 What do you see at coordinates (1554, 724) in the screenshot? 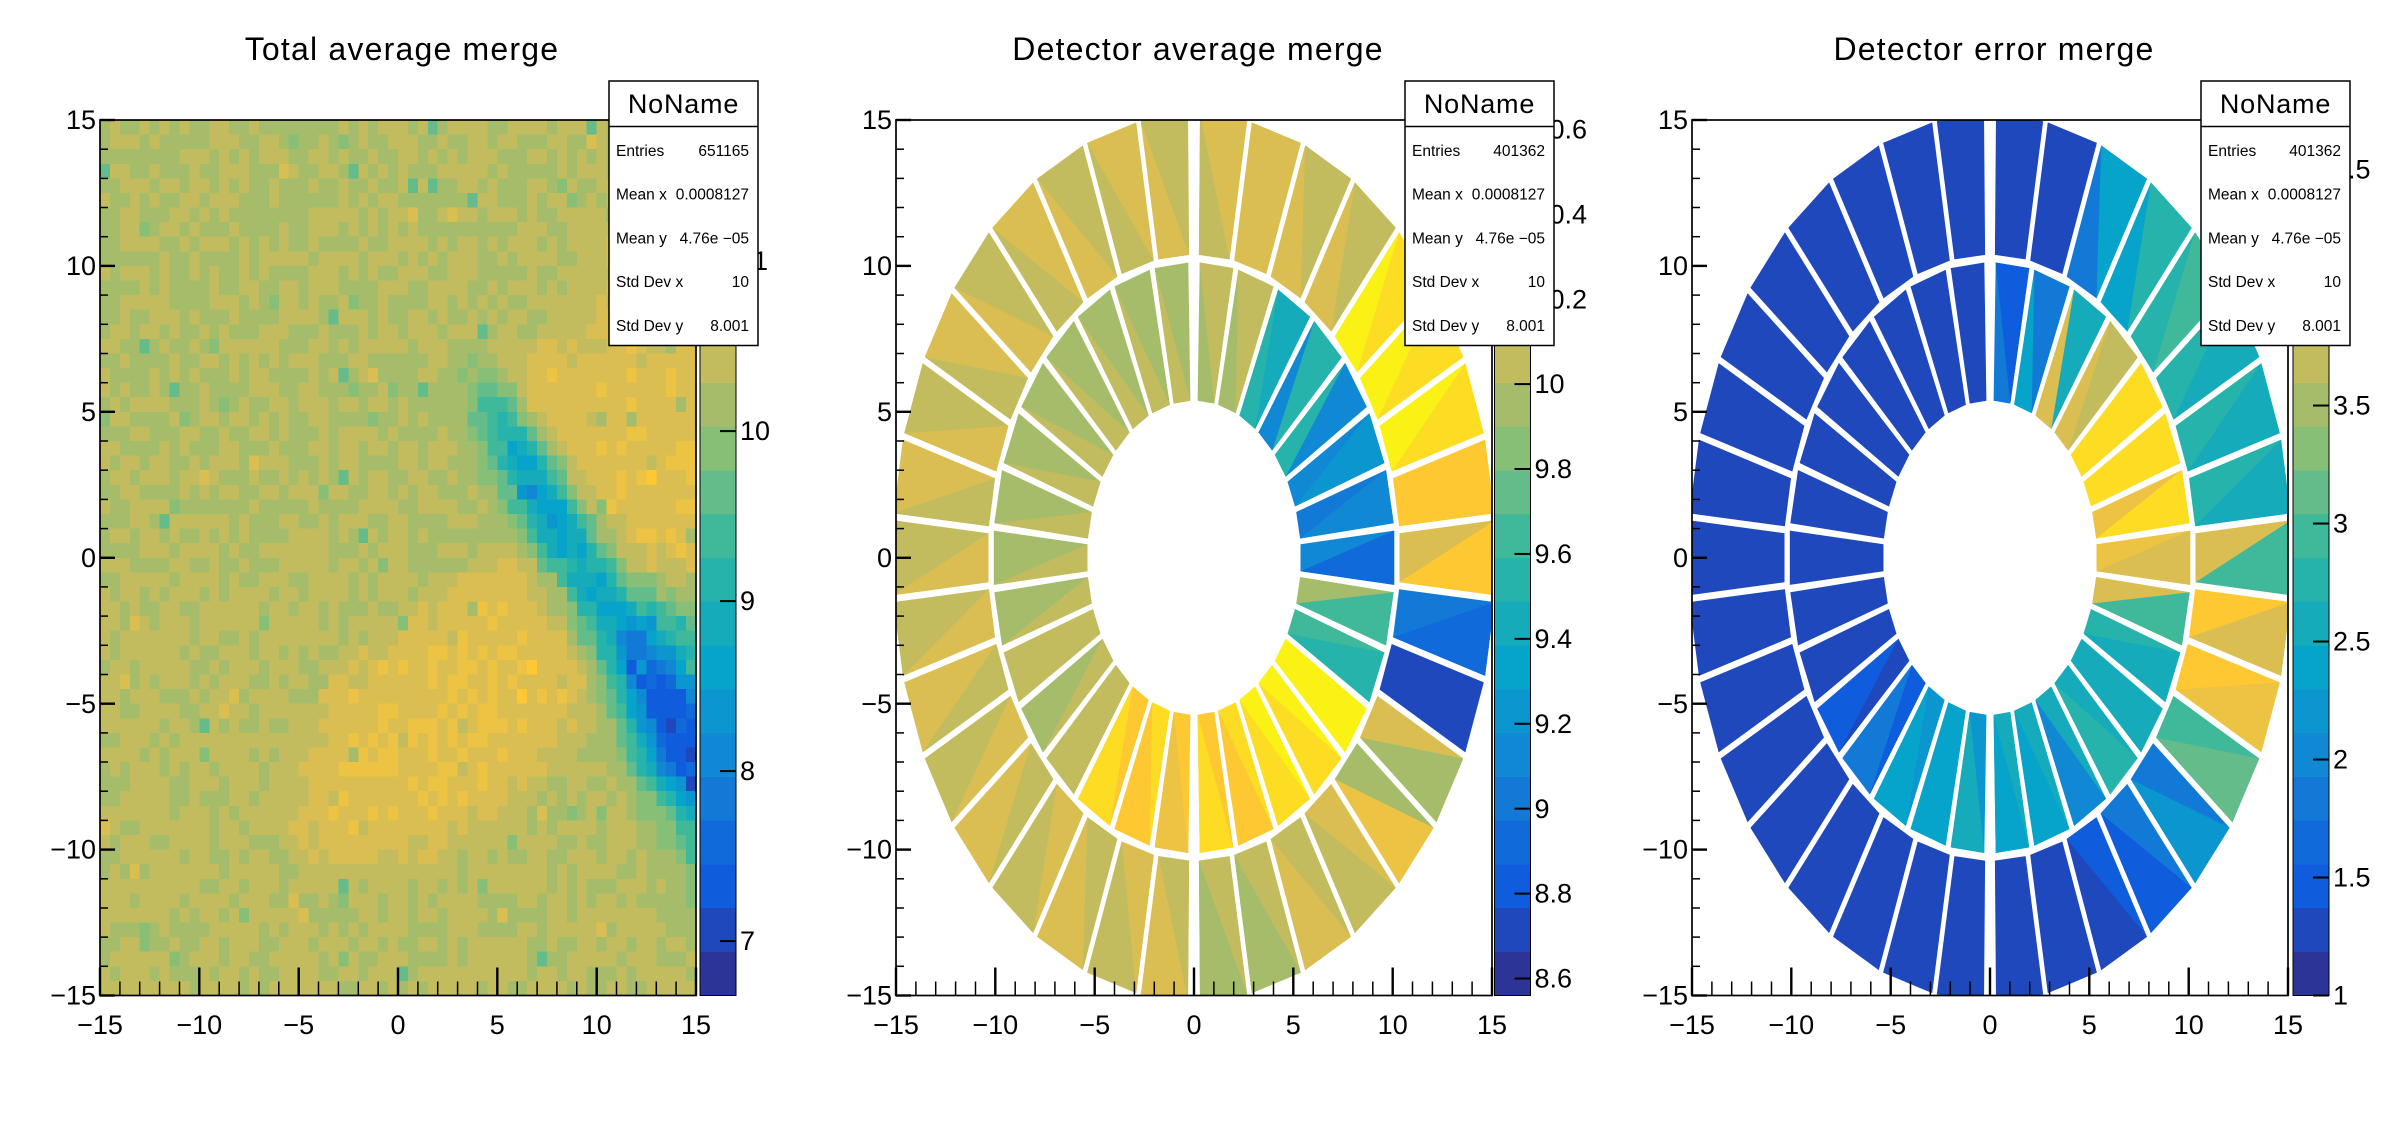
I see `svg-text: 9.2` at bounding box center [1554, 724].